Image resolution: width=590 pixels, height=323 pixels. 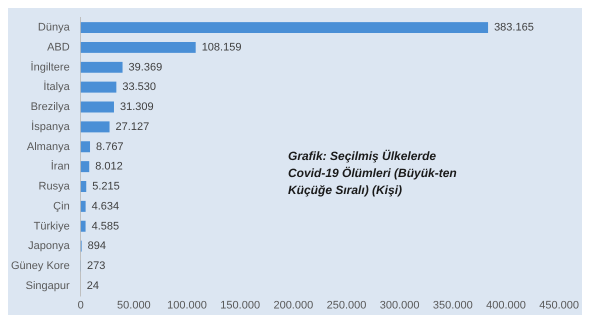 What do you see at coordinates (187, 305) in the screenshot?
I see `x-tick-label: 100.000` at bounding box center [187, 305].